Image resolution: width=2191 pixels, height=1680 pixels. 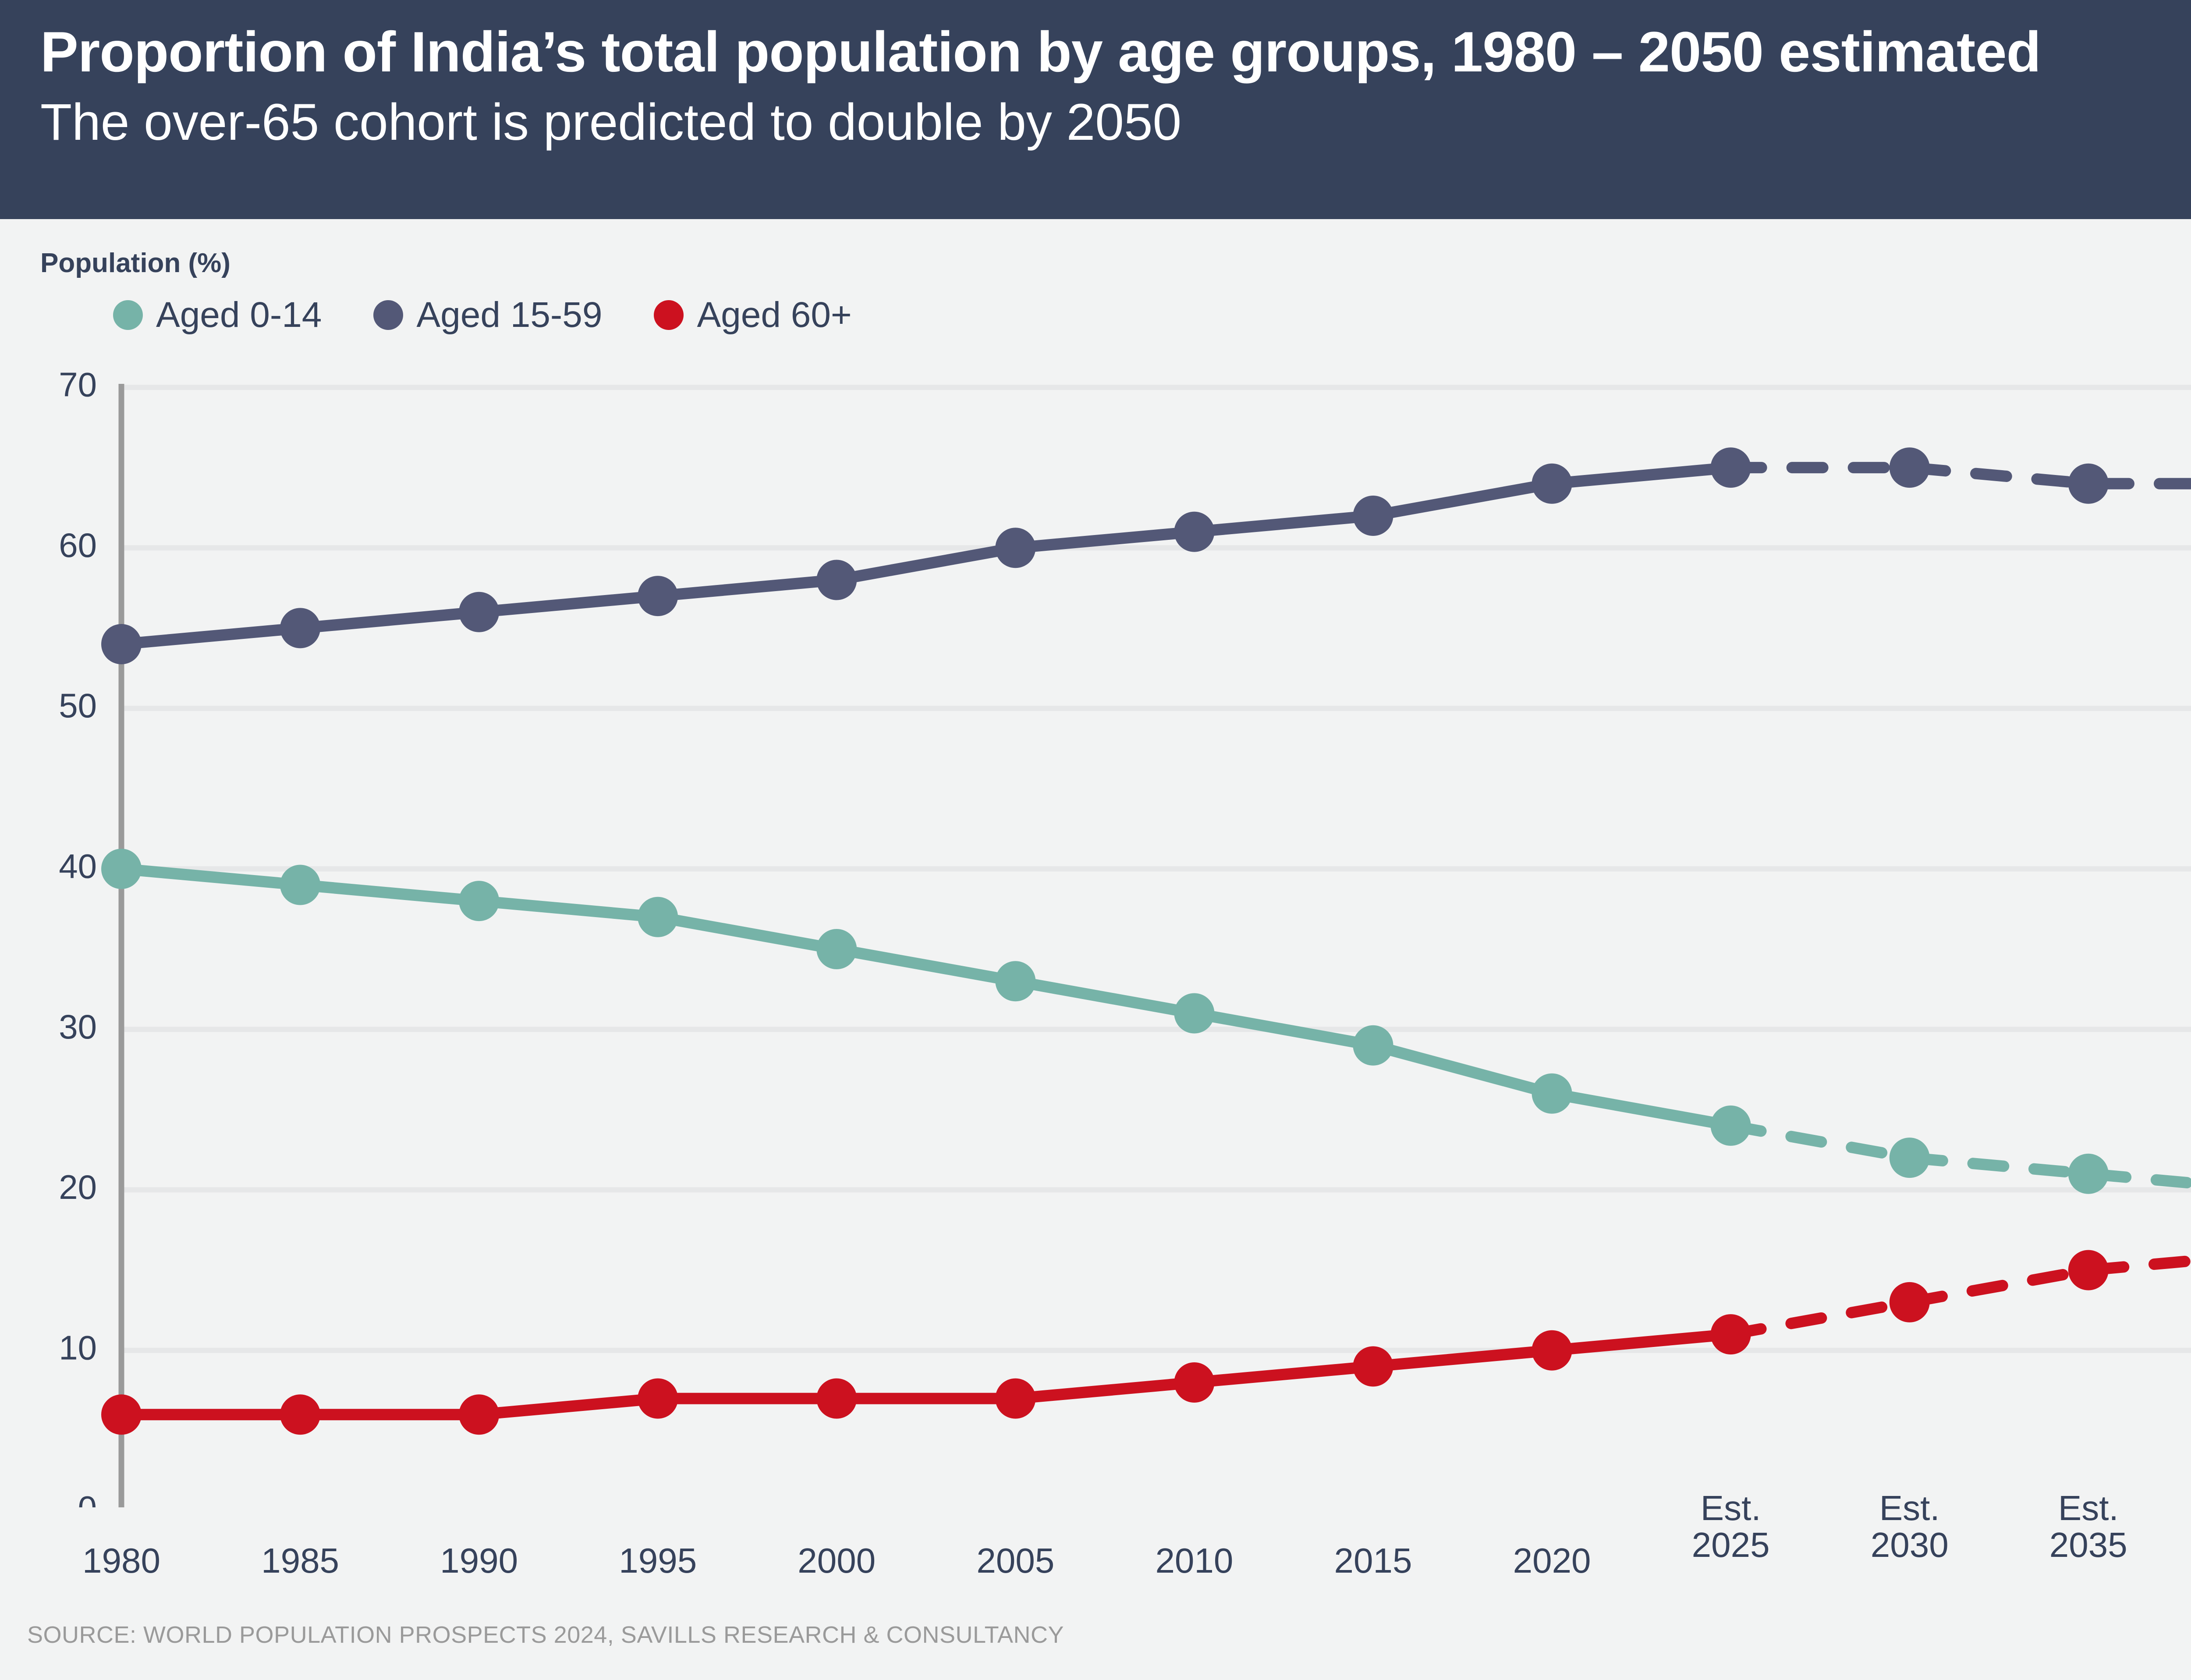 I want to click on x-axis-year-label: 1985, so click(x=300, y=1560).